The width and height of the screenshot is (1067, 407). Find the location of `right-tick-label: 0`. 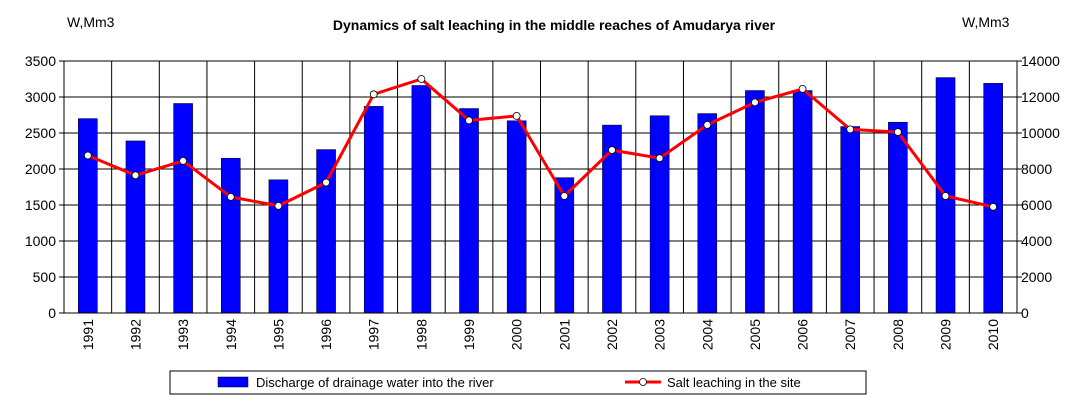

right-tick-label: 0 is located at coordinates (1025, 313).